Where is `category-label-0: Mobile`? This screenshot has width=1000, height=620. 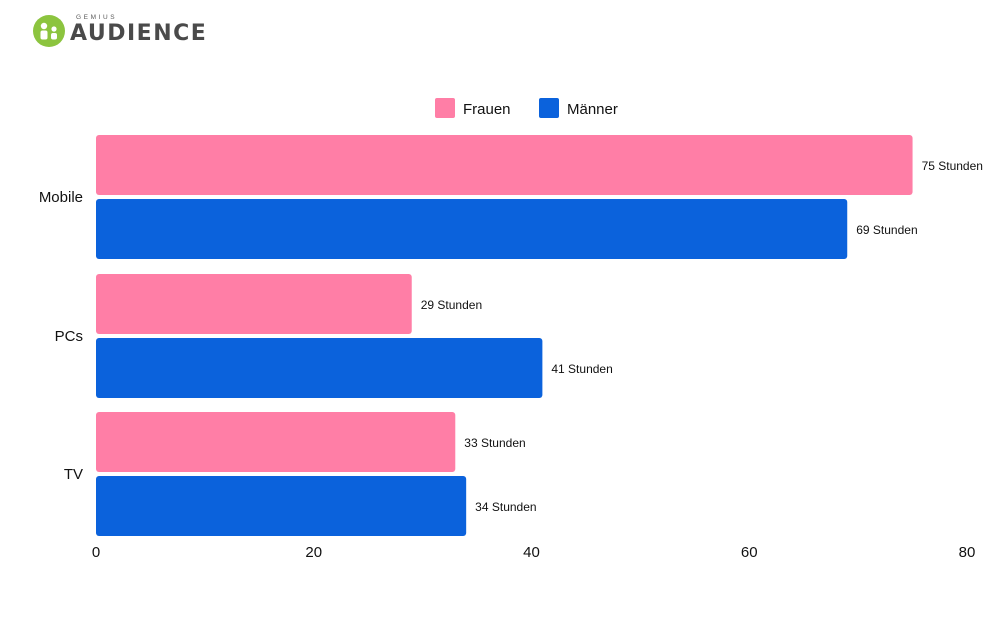
category-label-0: Mobile is located at coordinates (61, 197).